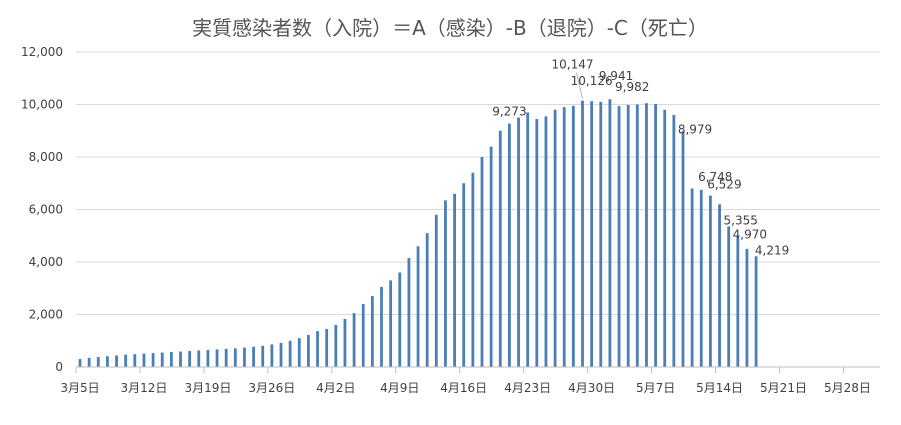 The height and width of the screenshot is (425, 901). I want to click on data-label: 4,970, so click(750, 235).